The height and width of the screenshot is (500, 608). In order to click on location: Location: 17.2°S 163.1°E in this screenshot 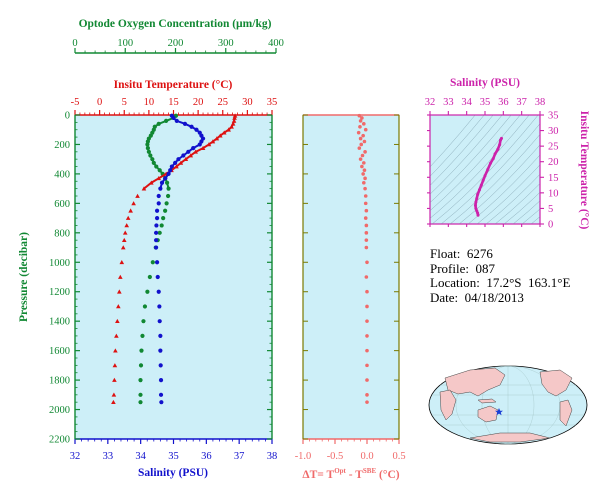, I will do `click(500, 282)`.